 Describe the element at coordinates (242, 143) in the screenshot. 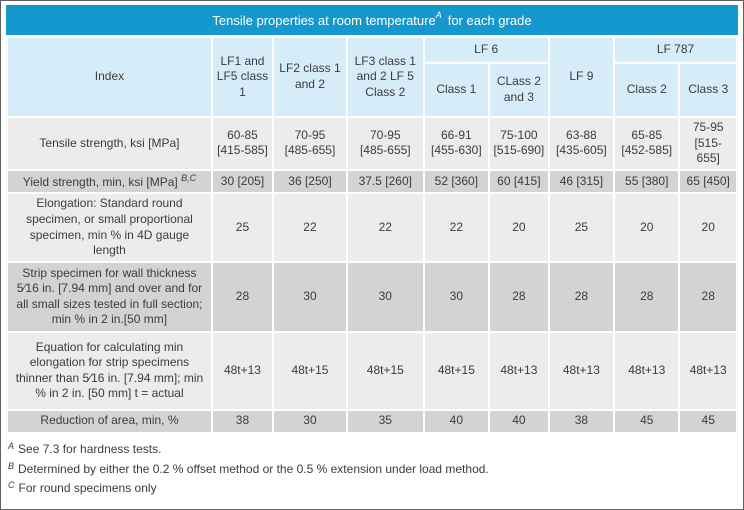

I see `value-cell: 60-85 [415-585]` at that location.